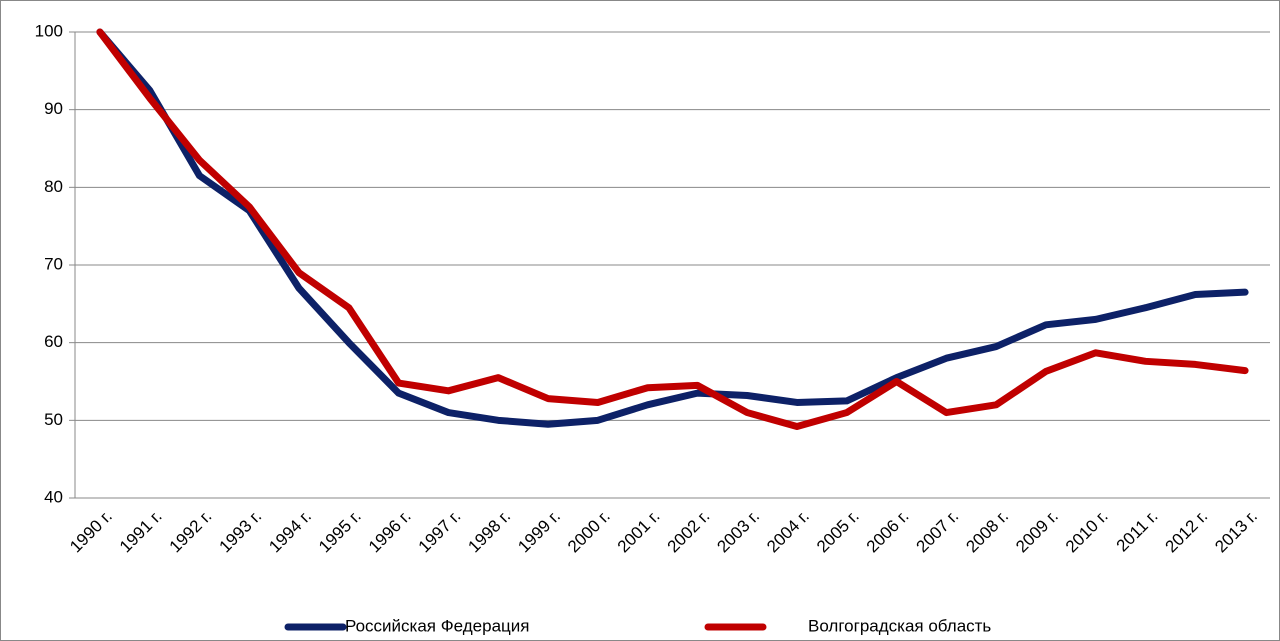 This screenshot has height=641, width=1280. What do you see at coordinates (49, 30) in the screenshot?
I see `y-tick-label: 100` at bounding box center [49, 30].